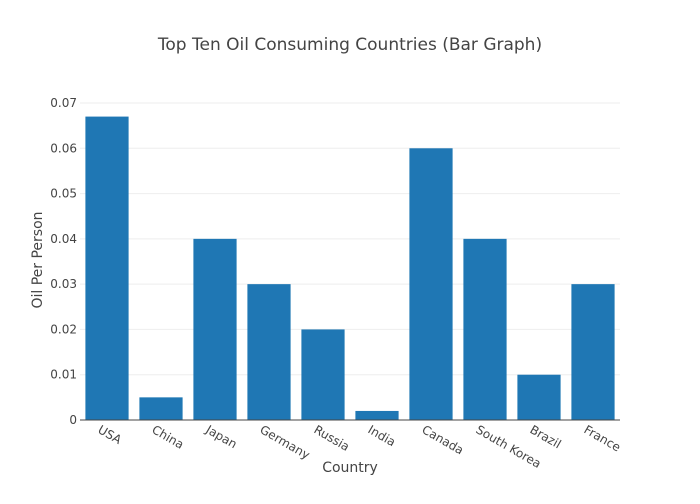 The height and width of the screenshot is (504, 700). What do you see at coordinates (63, 103) in the screenshot?
I see `y-tick-label: 0.07` at bounding box center [63, 103].